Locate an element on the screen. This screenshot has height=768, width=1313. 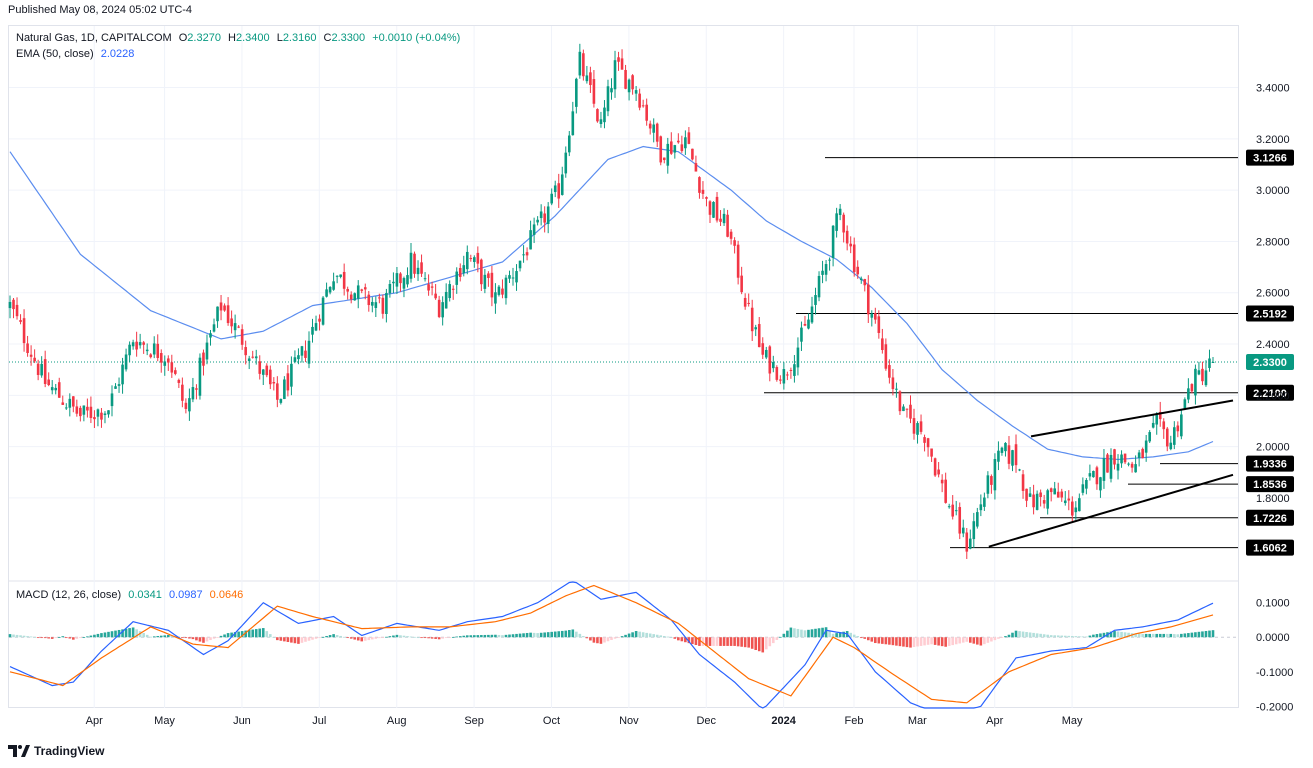
tradingview-logo-icon is located at coordinates (19, 751).